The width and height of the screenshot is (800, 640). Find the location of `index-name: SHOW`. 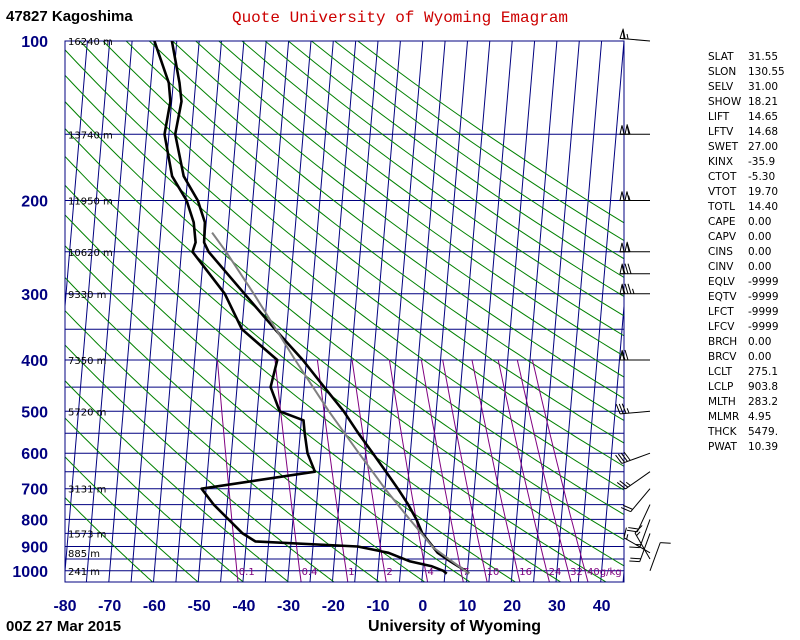

index-name: SHOW is located at coordinates (725, 102).